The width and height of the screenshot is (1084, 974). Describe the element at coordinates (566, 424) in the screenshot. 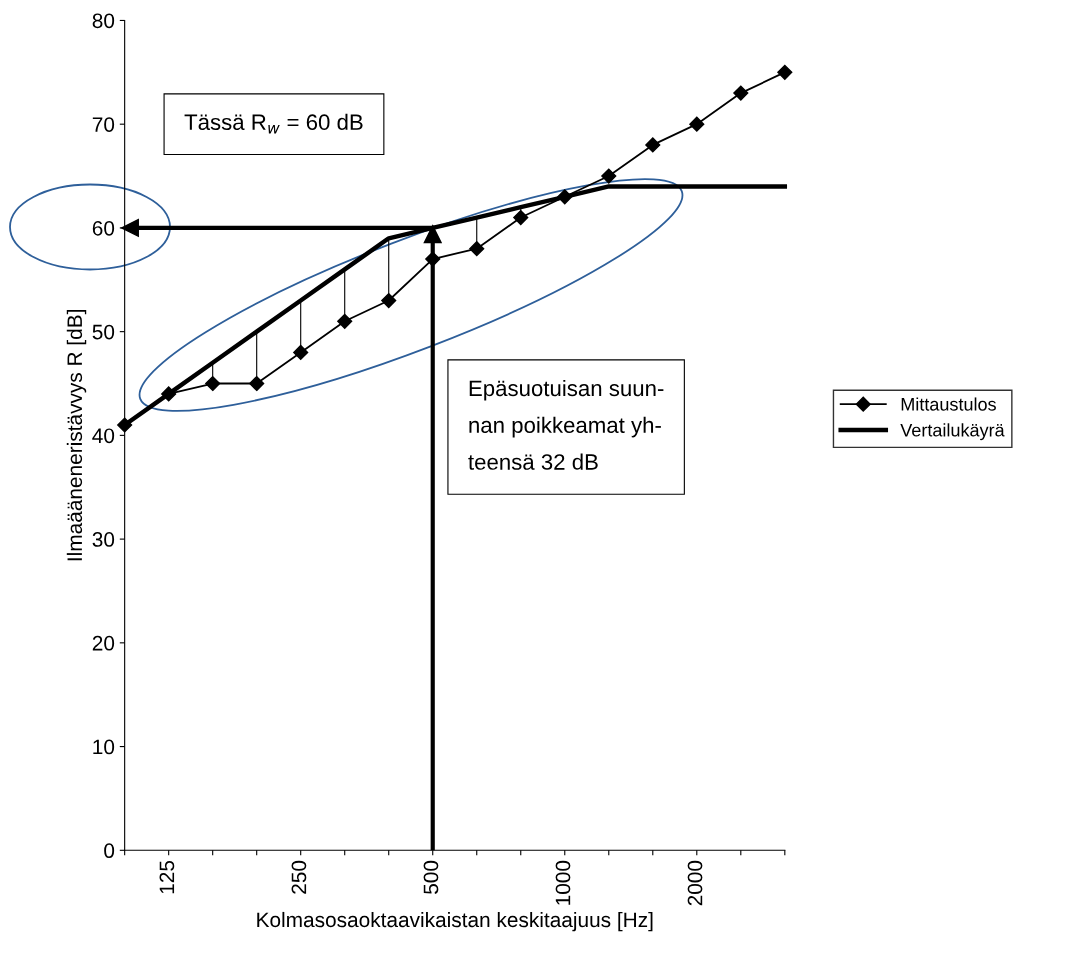

I see `annotation: Epäsuotuisan suun- nan poikkeamat yh- teensä 32 dB` at that location.